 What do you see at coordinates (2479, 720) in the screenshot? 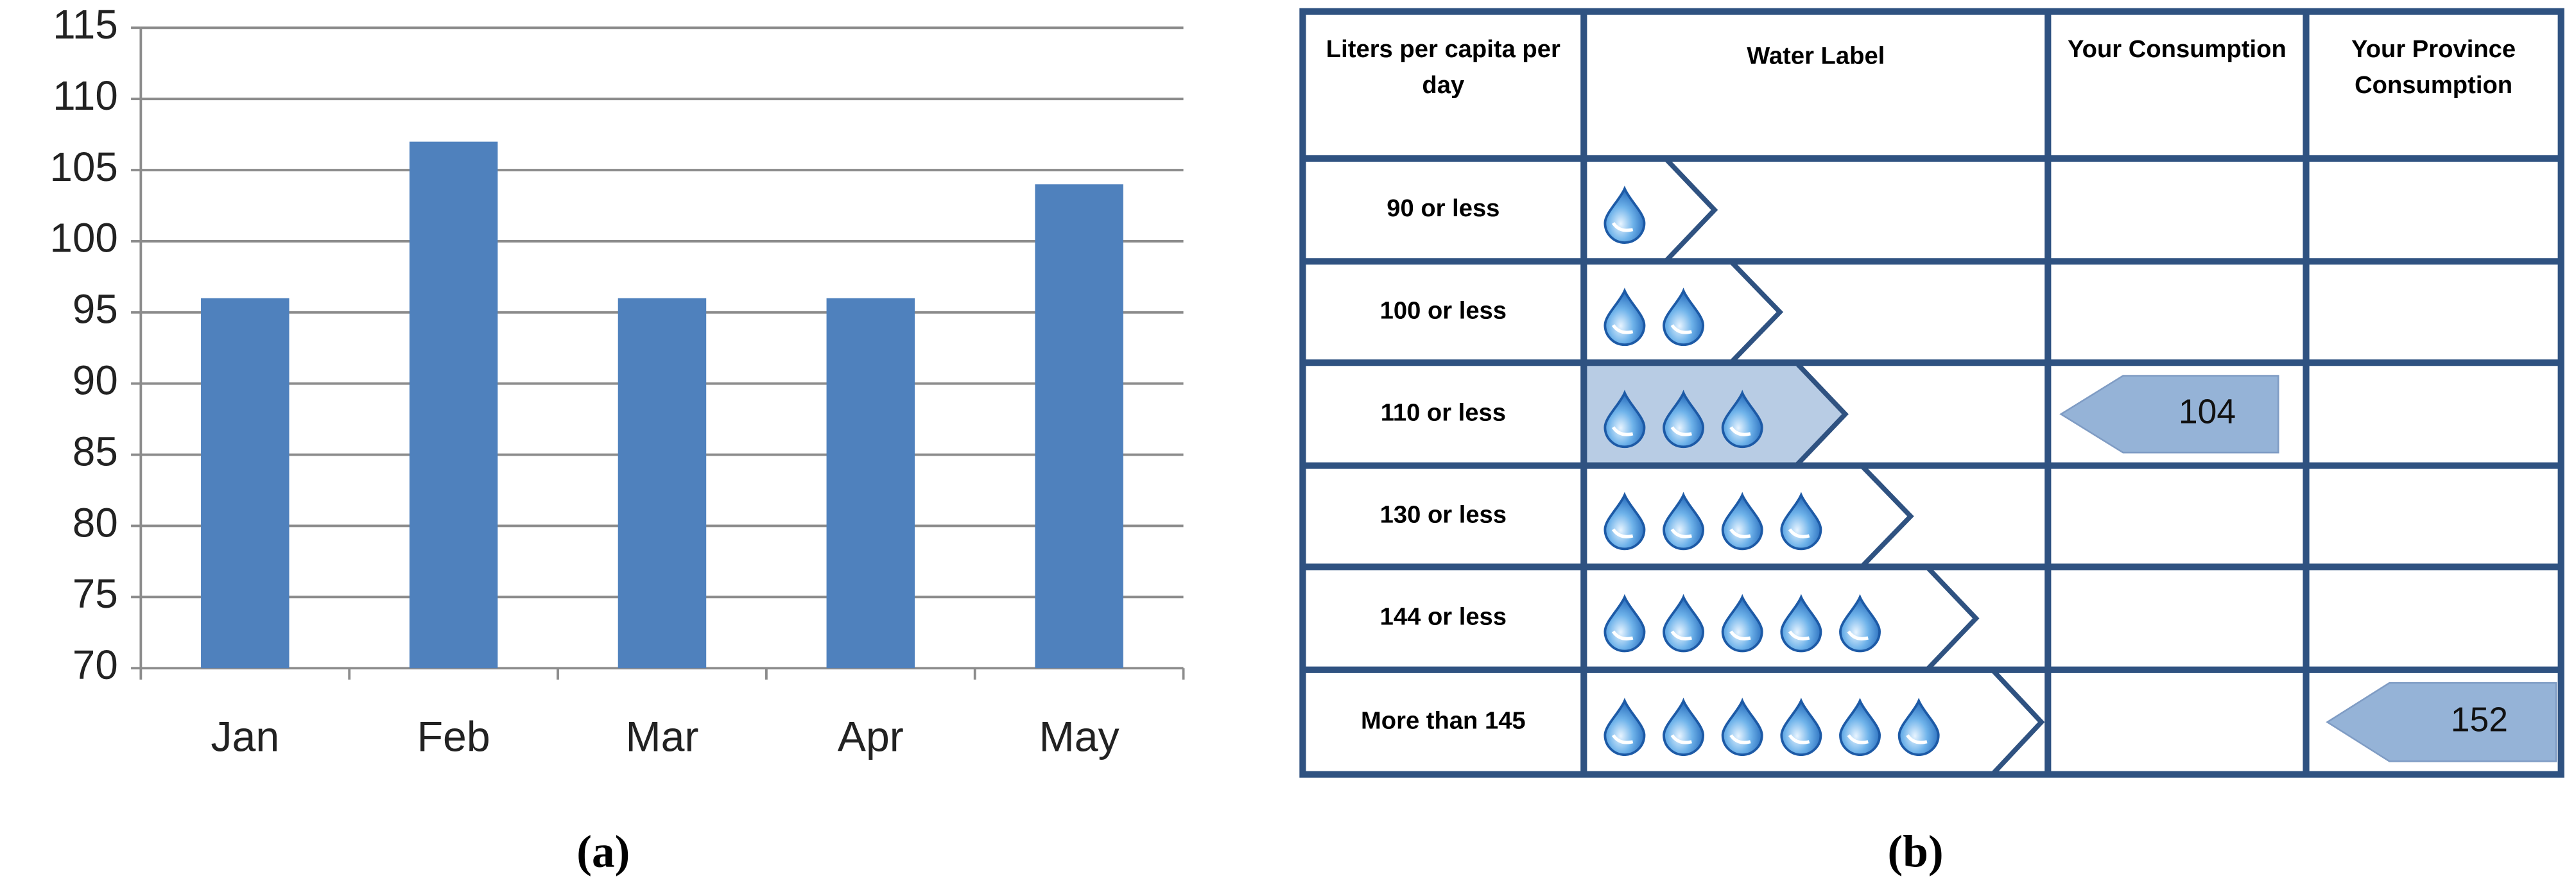
I see `value-label: 152` at bounding box center [2479, 720].